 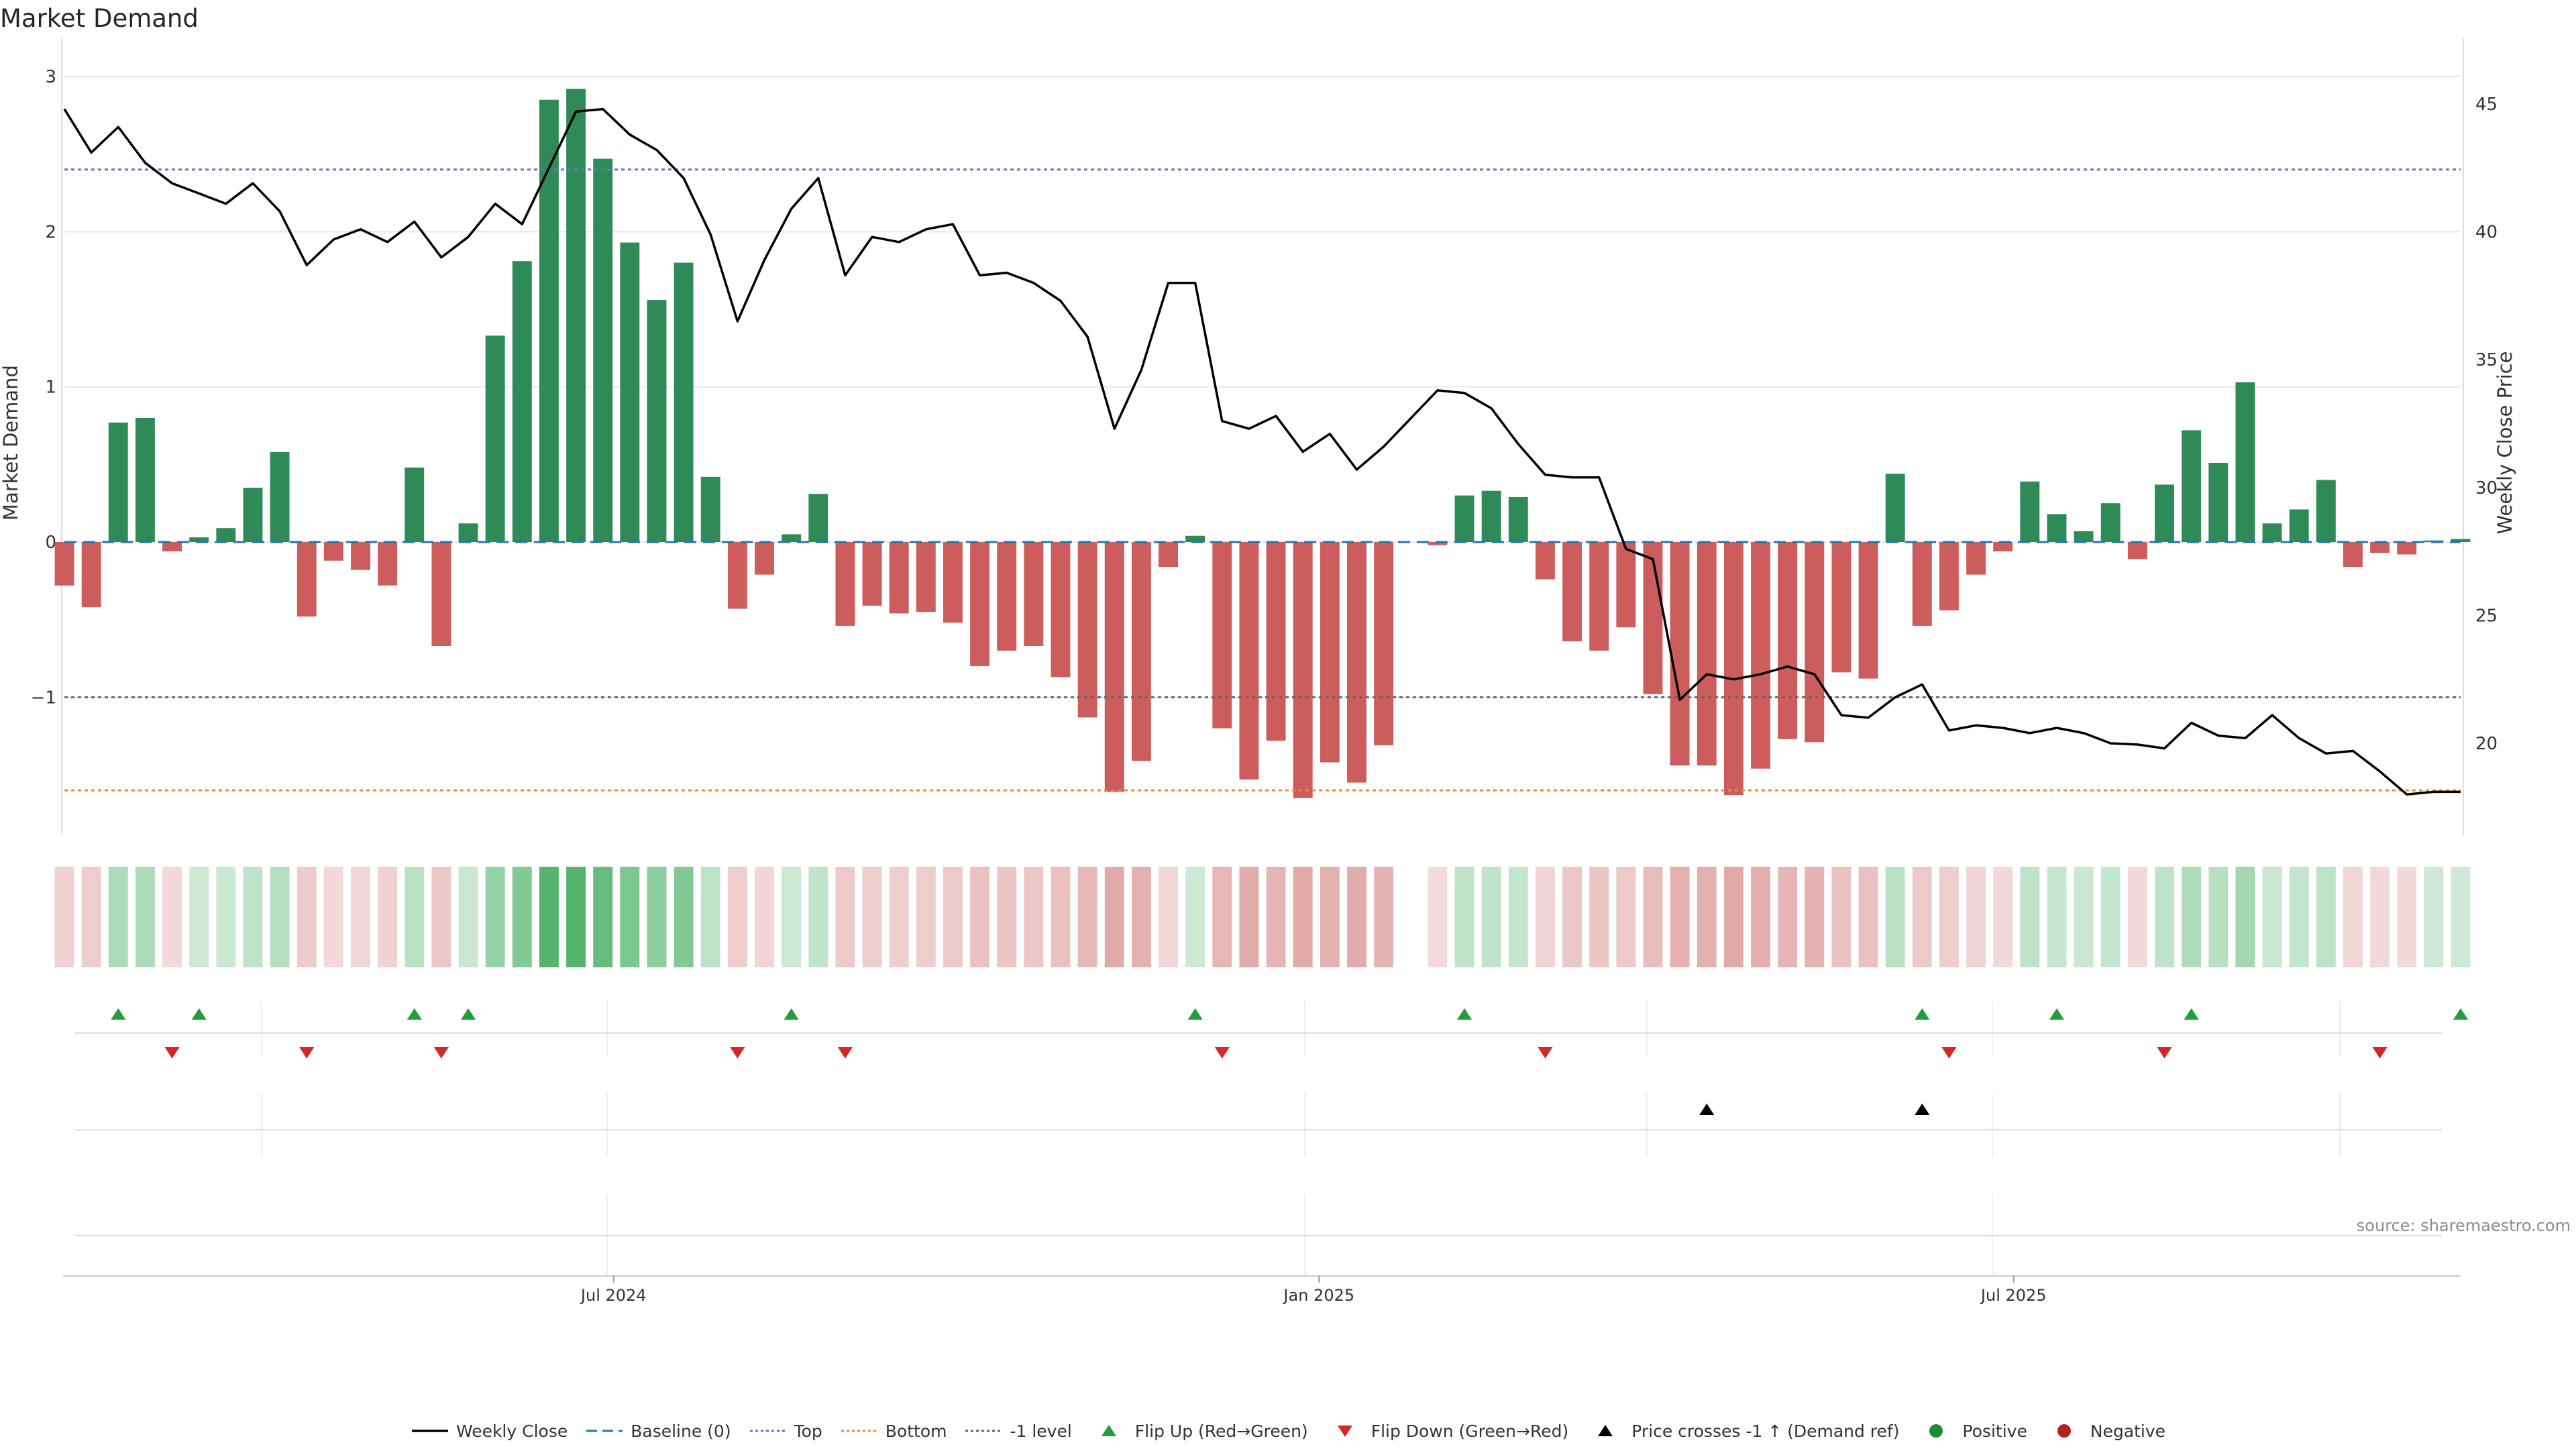 I want to click on y-tick-label: 0, so click(x=50, y=543).